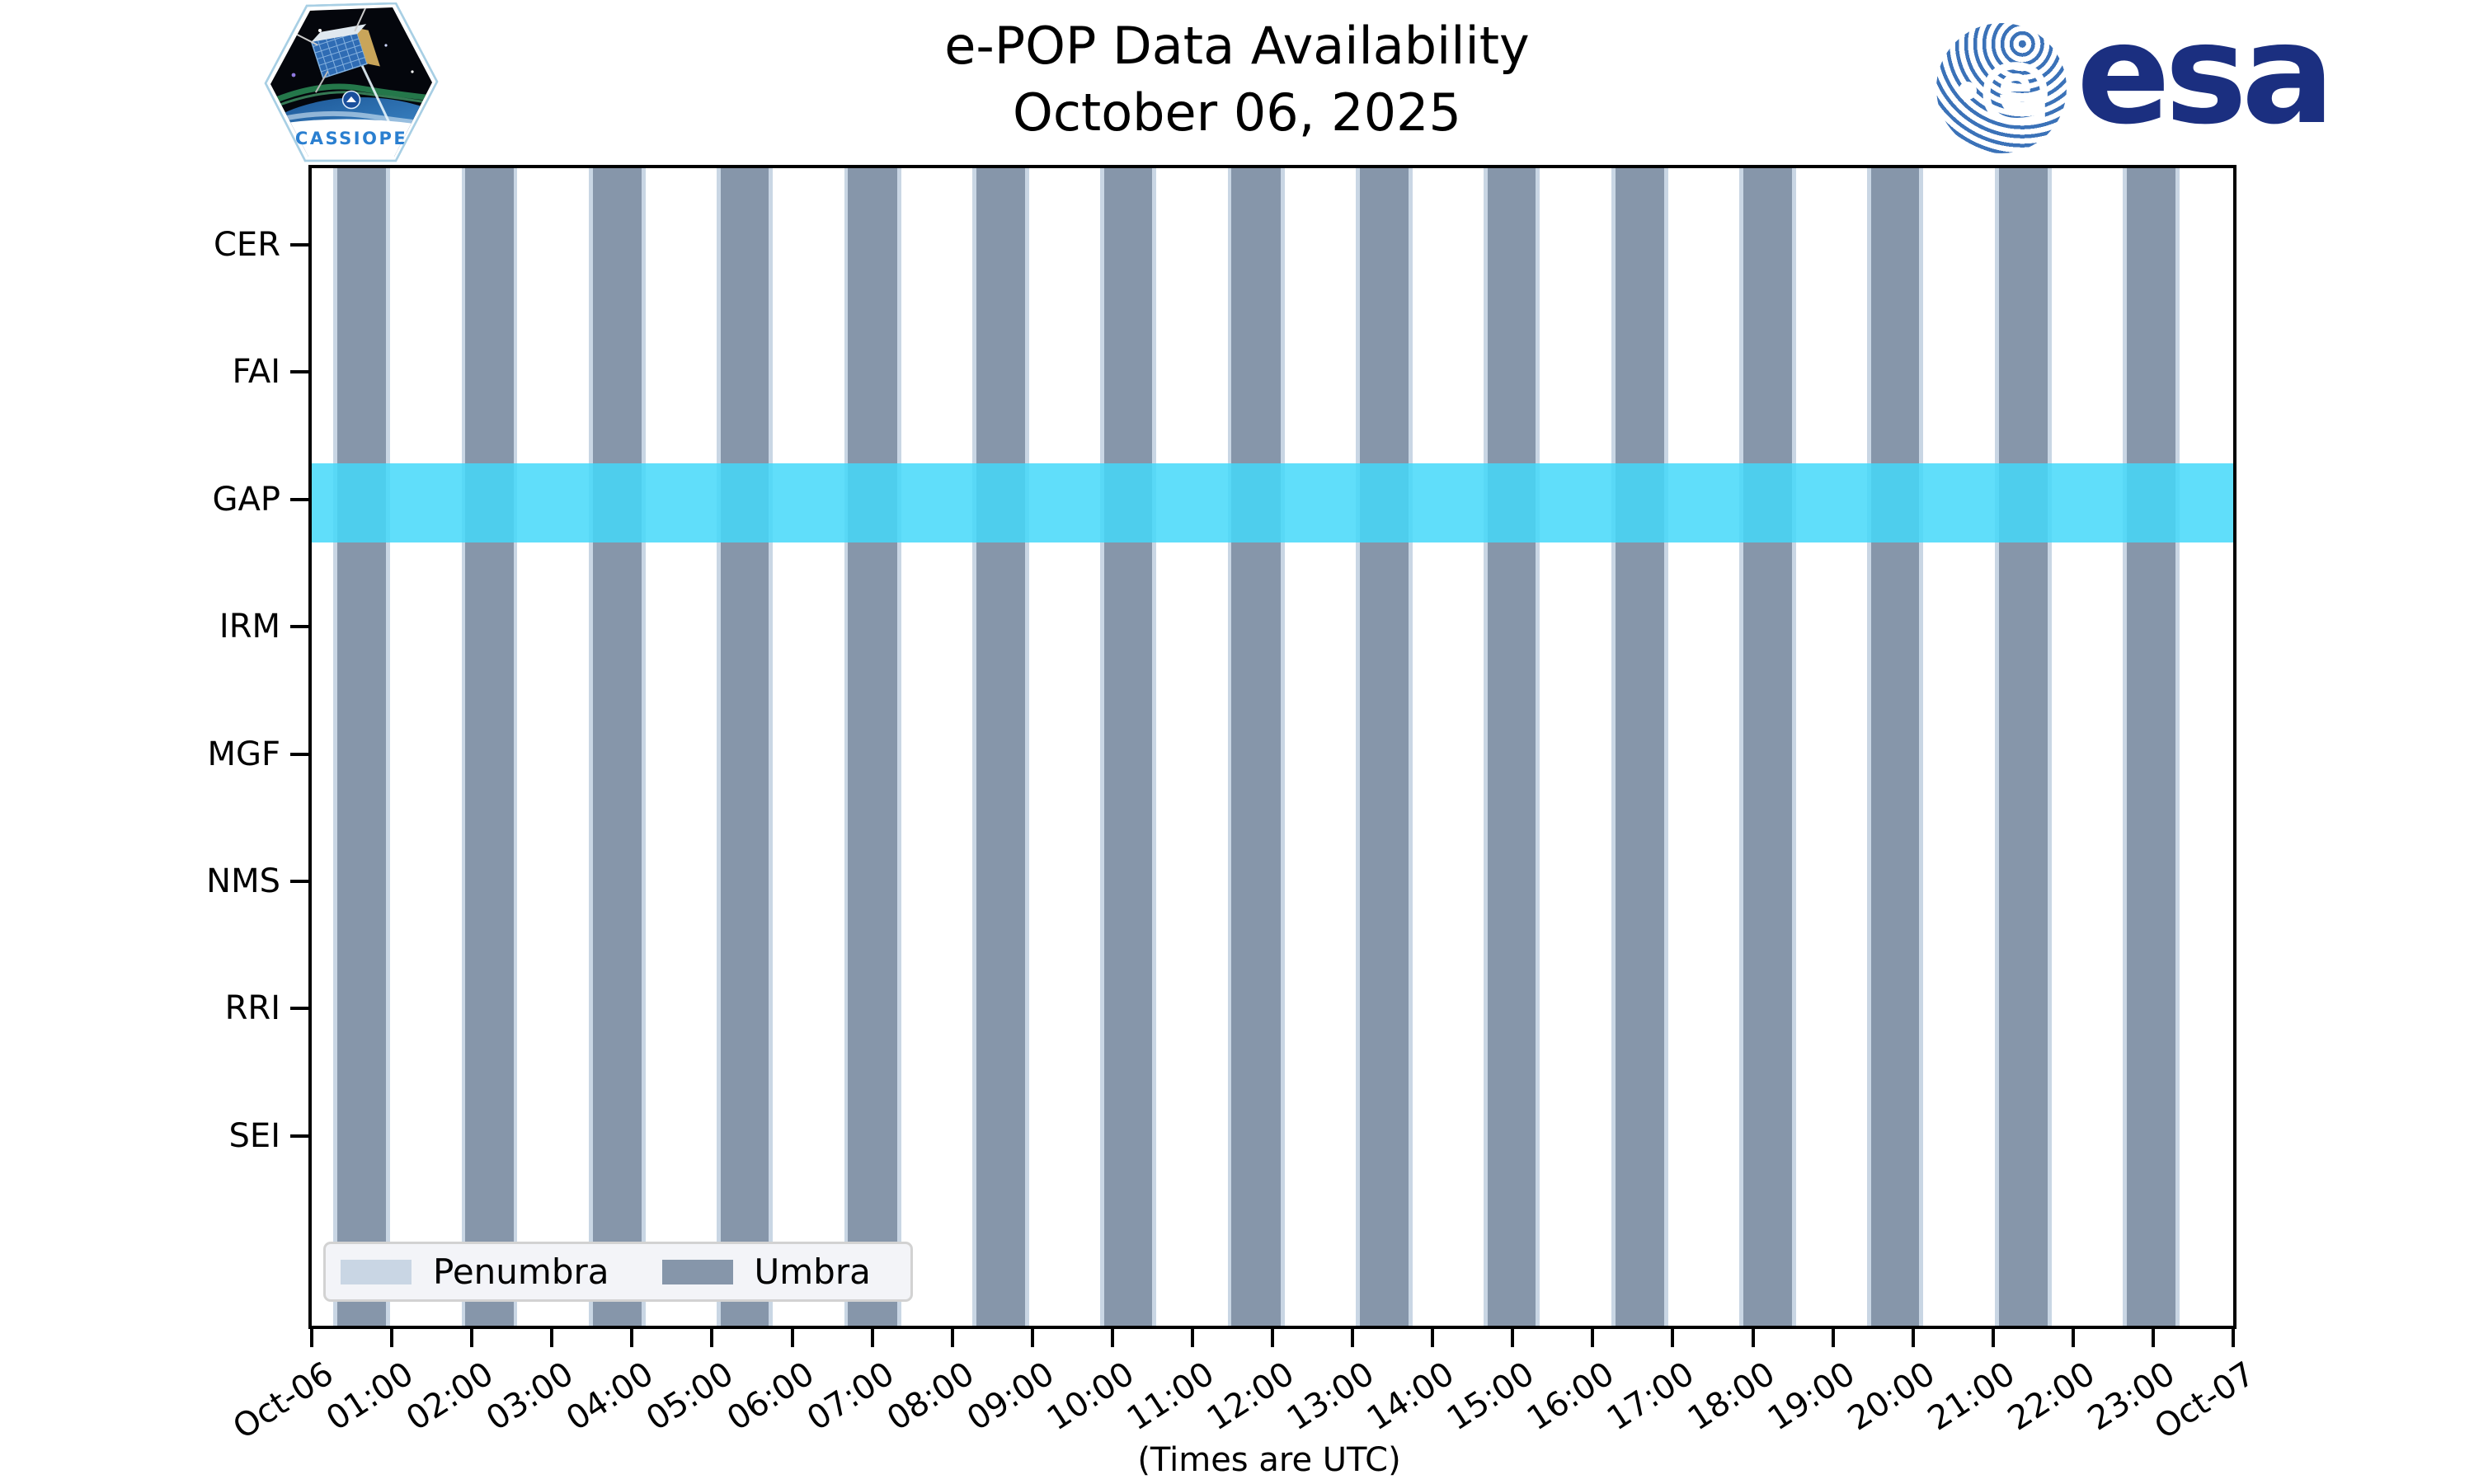 Image resolution: width=2474 pixels, height=1484 pixels. Describe the element at coordinates (1330, 1397) in the screenshot. I see `x-tick-label: 13:00` at that location.